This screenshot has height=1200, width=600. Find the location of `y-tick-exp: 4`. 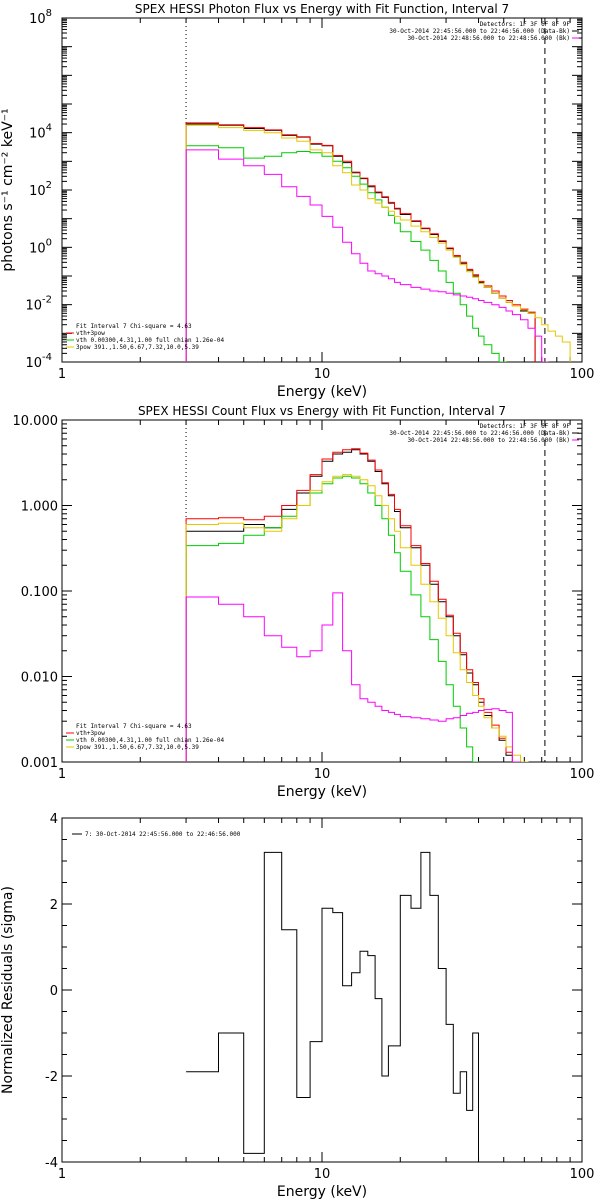

y-tick-exp: 4 is located at coordinates (49, 128).